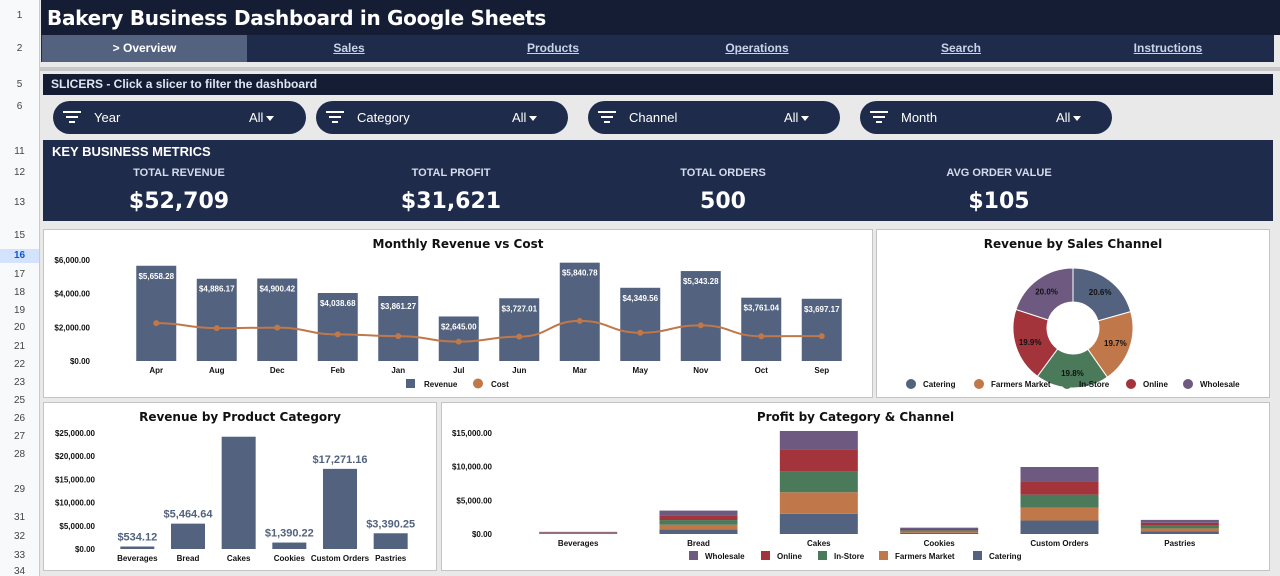 The height and width of the screenshot is (576, 1280). What do you see at coordinates (19, 364) in the screenshot?
I see `row-number: 22` at bounding box center [19, 364].